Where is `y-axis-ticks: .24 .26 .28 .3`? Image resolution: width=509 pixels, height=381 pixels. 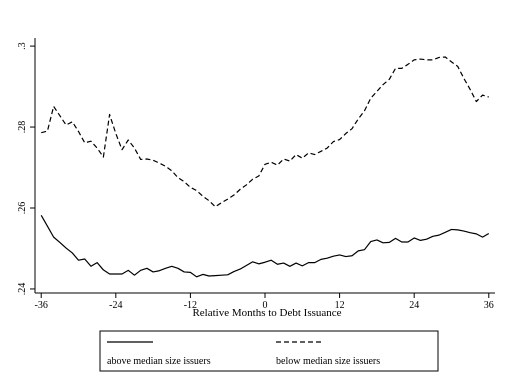 y-axis-ticks: .24 .26 .28 .3 is located at coordinates (26, 168).